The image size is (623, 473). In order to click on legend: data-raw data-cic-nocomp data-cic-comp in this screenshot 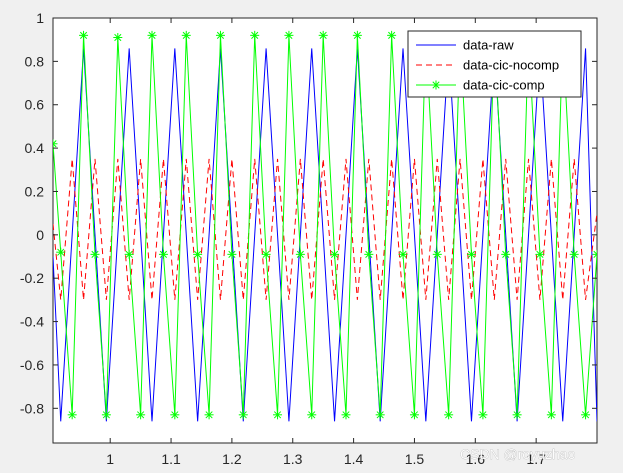, I will do `click(494, 64)`.